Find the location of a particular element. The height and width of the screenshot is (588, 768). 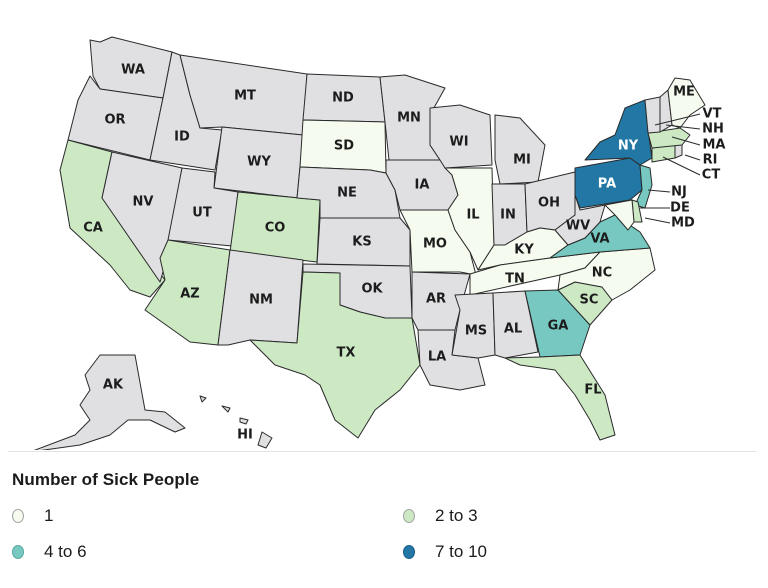

state-LA is located at coordinates (451, 360).